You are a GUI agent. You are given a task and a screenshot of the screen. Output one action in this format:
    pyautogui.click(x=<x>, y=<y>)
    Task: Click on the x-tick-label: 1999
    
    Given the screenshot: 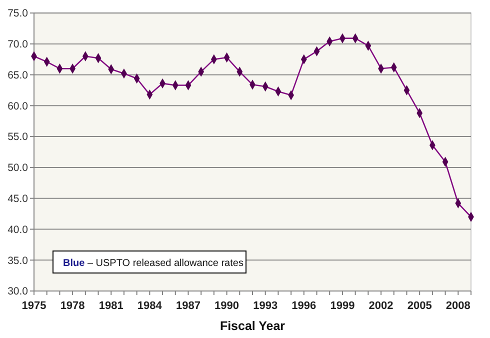 What is the action you would take?
    pyautogui.click(x=342, y=306)
    